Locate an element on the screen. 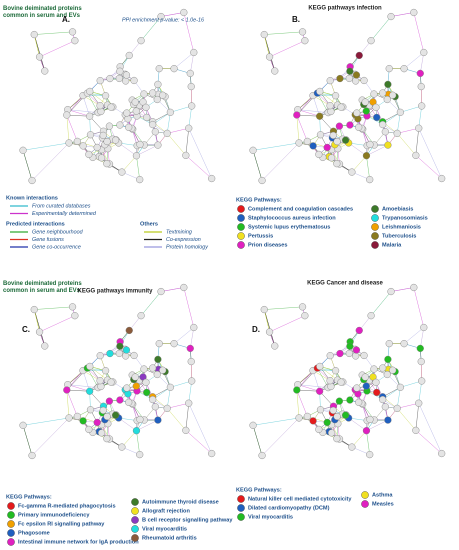 This screenshot has height=550, width=459. legend-label: Prion diseases is located at coordinates (268, 245).